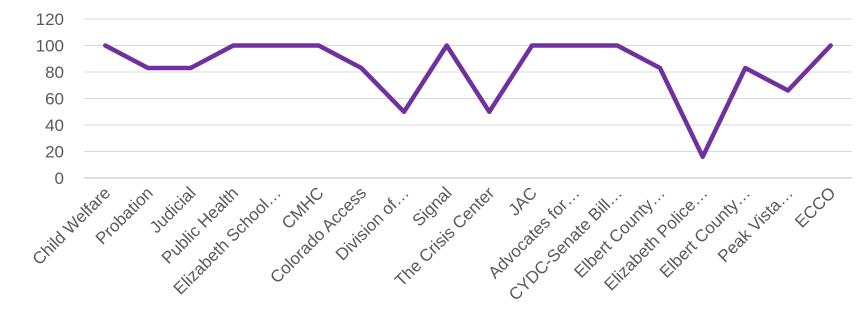 The width and height of the screenshot is (861, 327). What do you see at coordinates (54, 125) in the screenshot?
I see `y-tick-label: 40` at bounding box center [54, 125].